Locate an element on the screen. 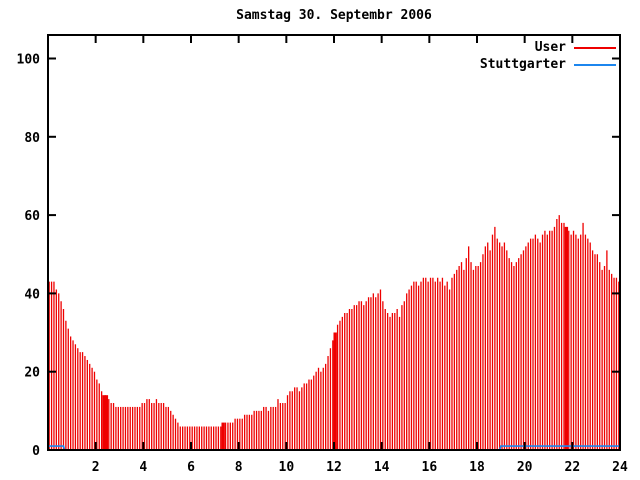 Image resolution: width=640 pixels, height=480 pixels. legend-line-sample-red is located at coordinates (595, 47).